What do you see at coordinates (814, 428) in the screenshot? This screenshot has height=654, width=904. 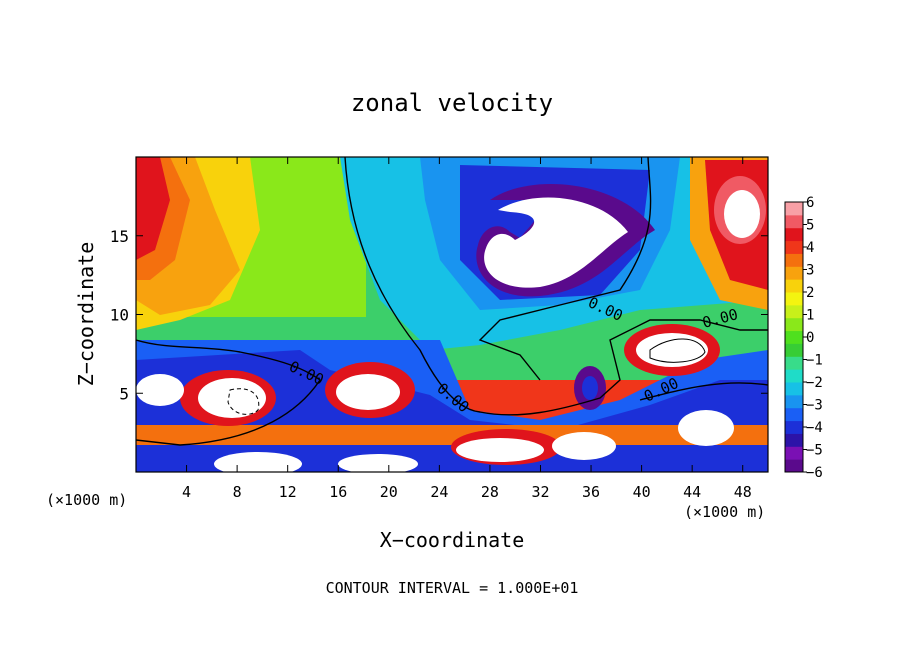 I see `colorbar-tick-label: −4` at bounding box center [814, 428].